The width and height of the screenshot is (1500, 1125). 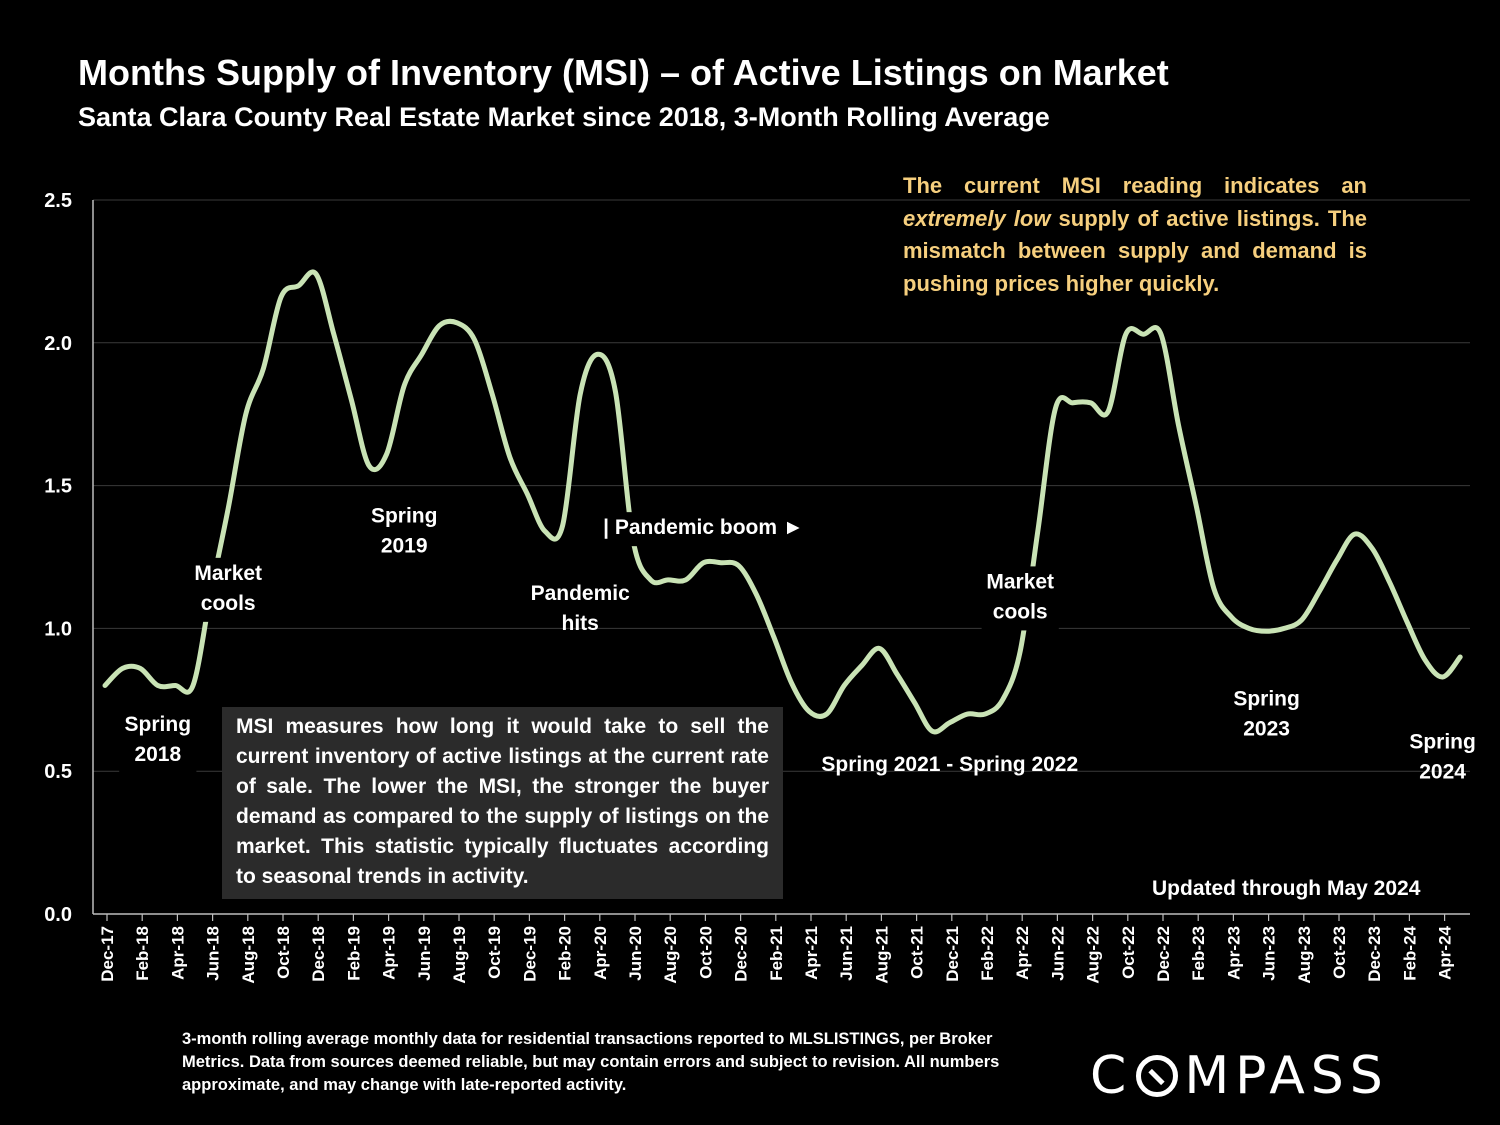 What do you see at coordinates (600, 953) in the screenshot?
I see `x-tick-label: Apr-20` at bounding box center [600, 953].